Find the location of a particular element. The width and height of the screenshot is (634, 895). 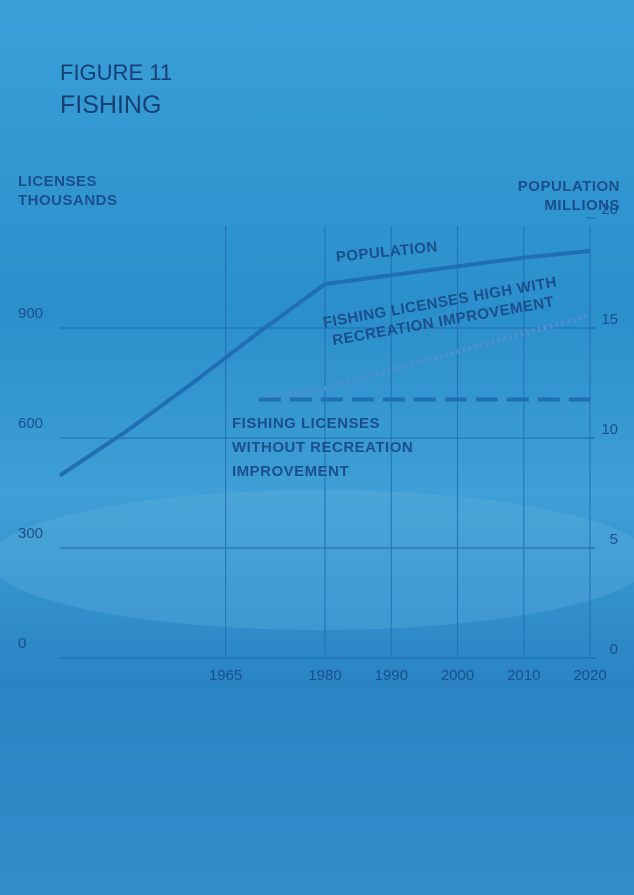

y2-tick-label: 10 is located at coordinates (609, 429).